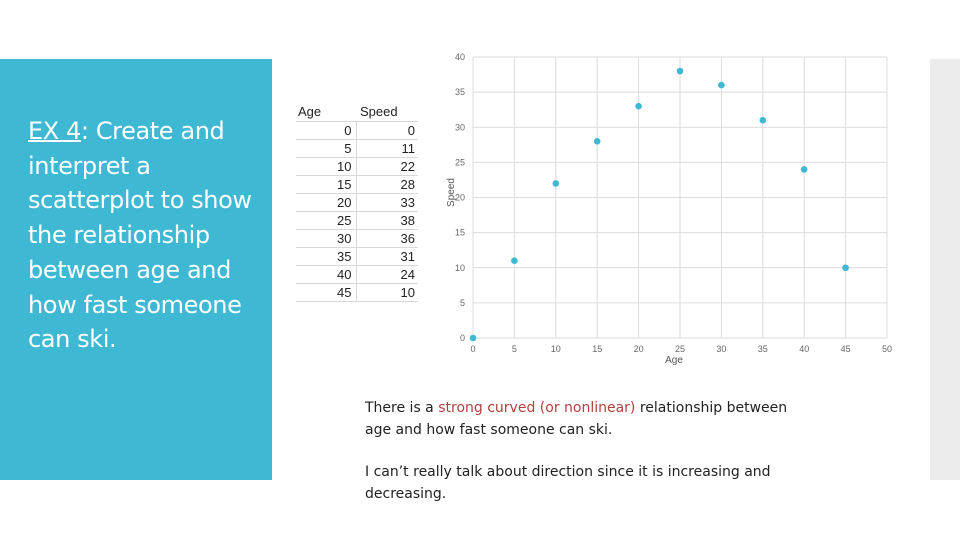 The height and width of the screenshot is (540, 960). I want to click on table-row: 10 22, so click(357, 166).